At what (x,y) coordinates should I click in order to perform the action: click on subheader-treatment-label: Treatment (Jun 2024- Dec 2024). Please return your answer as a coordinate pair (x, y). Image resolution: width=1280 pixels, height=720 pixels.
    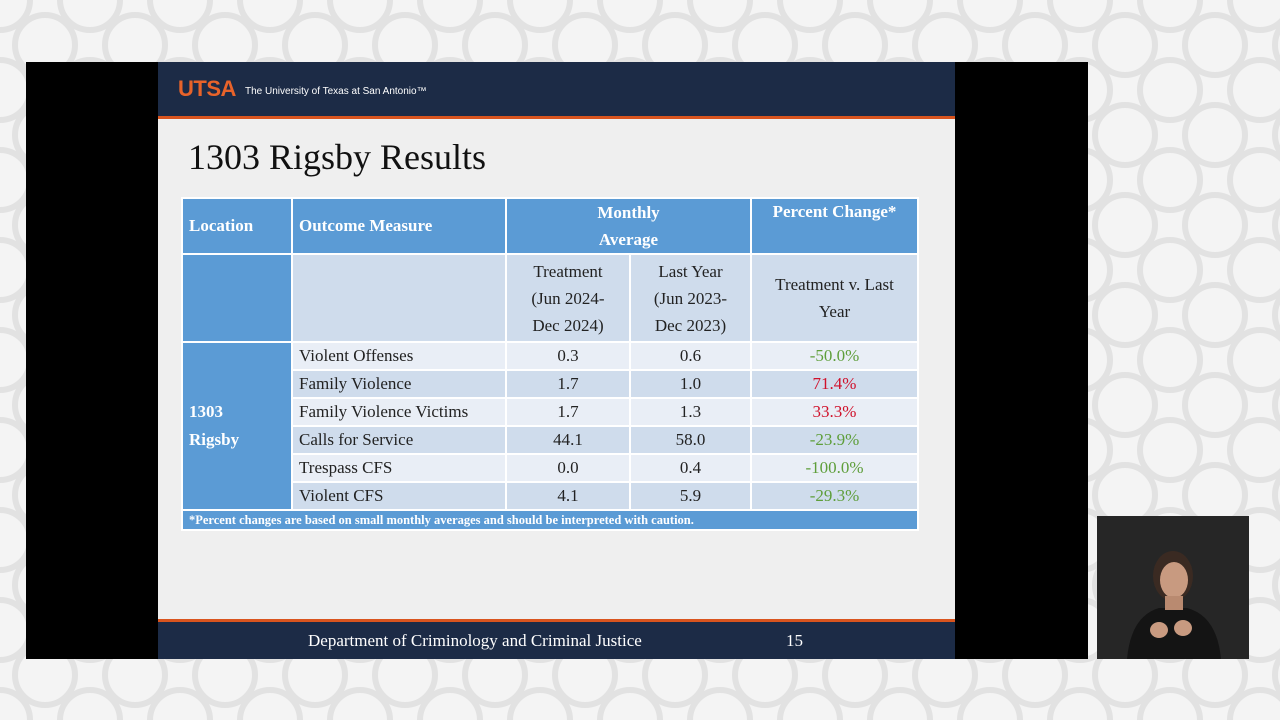
    Looking at the image, I should click on (568, 298).